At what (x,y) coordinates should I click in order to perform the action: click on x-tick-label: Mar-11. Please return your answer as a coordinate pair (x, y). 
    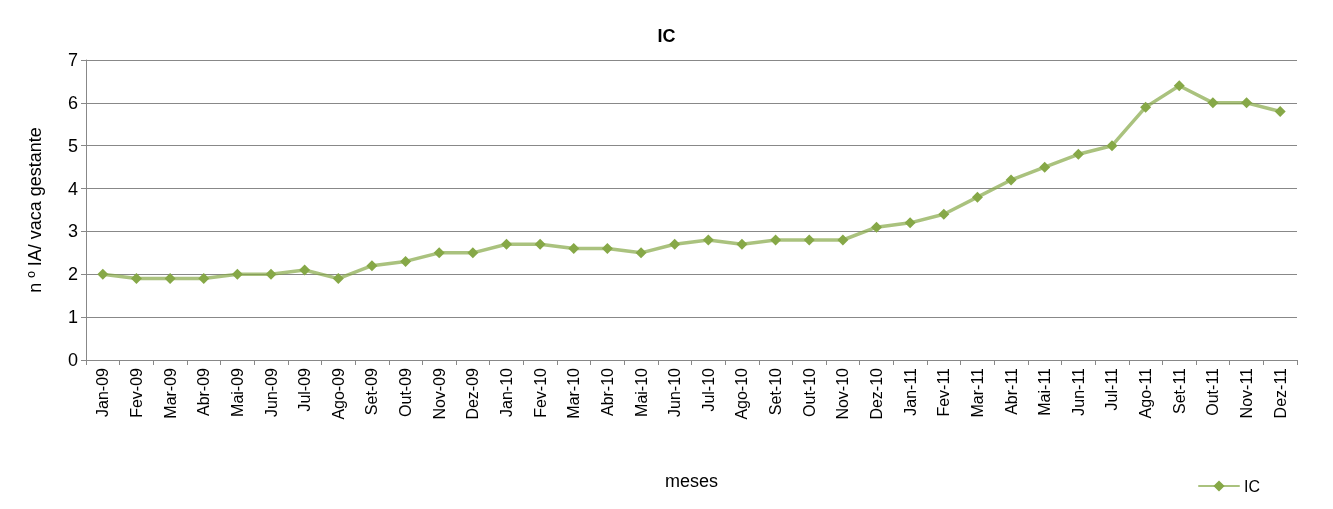
    Looking at the image, I should click on (977, 392).